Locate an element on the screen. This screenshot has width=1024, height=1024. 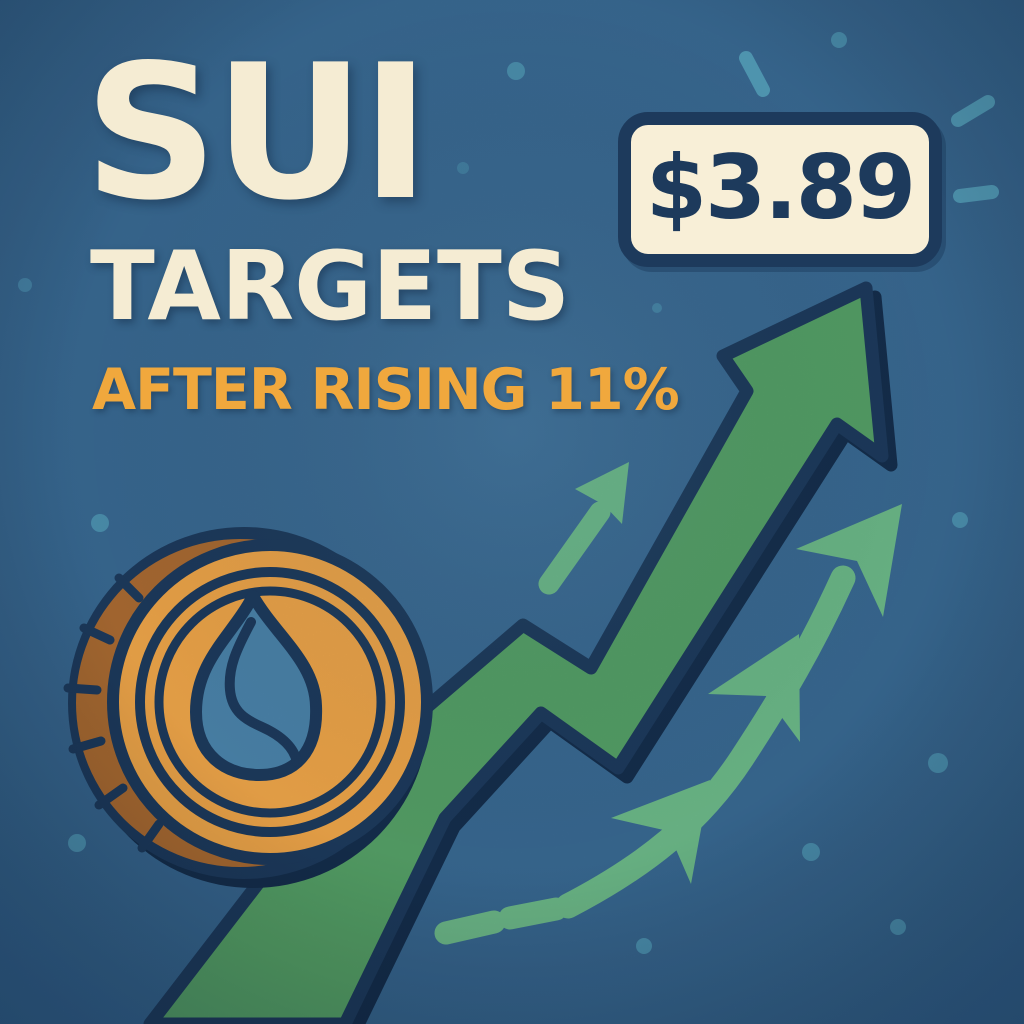
price-text: $3.89 is located at coordinates (780, 187).